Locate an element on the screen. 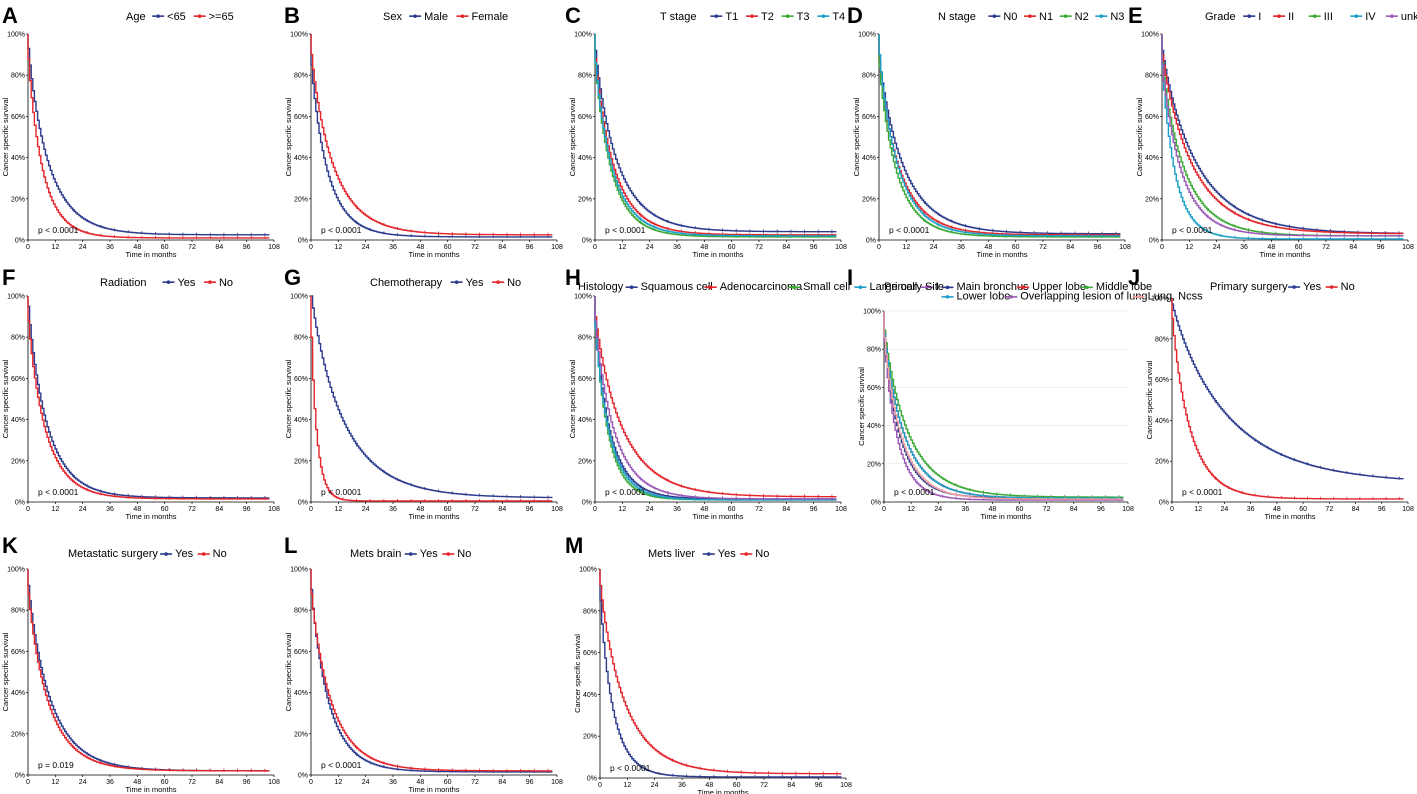 The width and height of the screenshot is (1417, 794). legend: N stage N0 N1 N2 N3 is located at coordinates (1031, 17).